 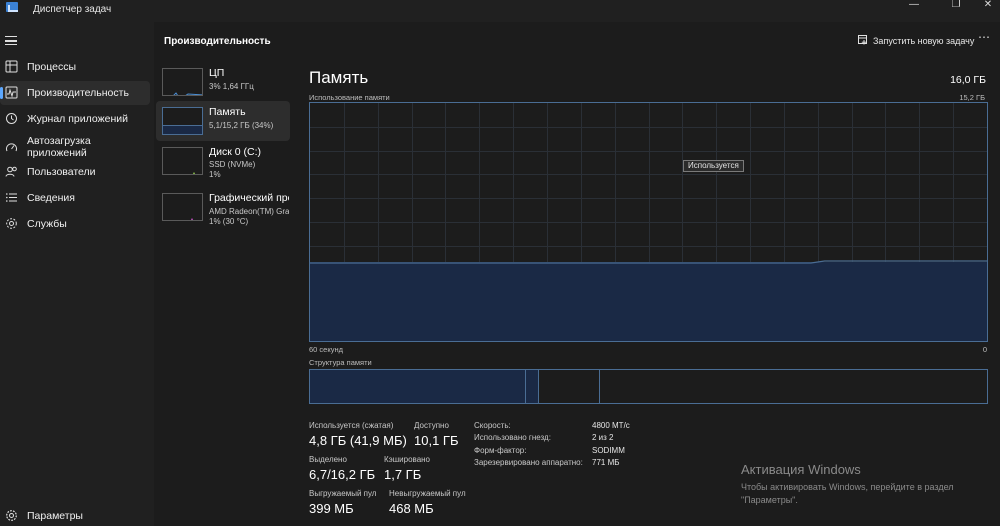 I want to click on sidebar-item-label: Автозагрузка приложений, so click(x=59, y=147).